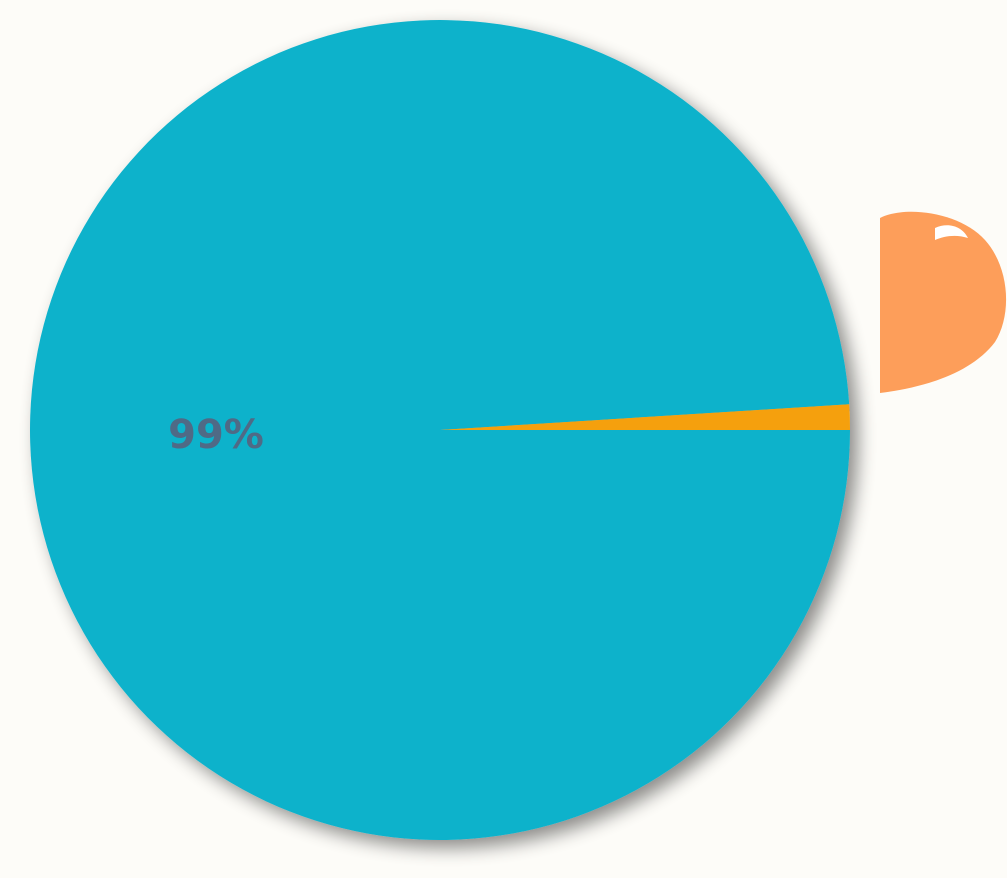 The image size is (1007, 878). Describe the element at coordinates (645, 417) in the screenshot. I see `pie-slice-minor` at that location.